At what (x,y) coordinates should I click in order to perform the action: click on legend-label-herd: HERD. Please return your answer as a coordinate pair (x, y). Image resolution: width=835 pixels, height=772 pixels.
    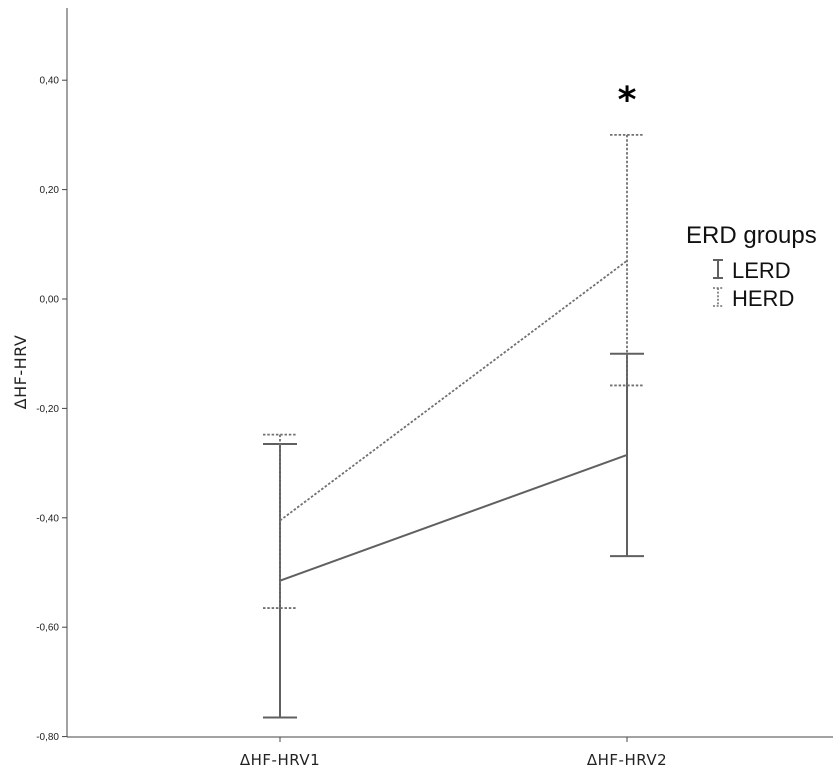
    Looking at the image, I should click on (763, 298).